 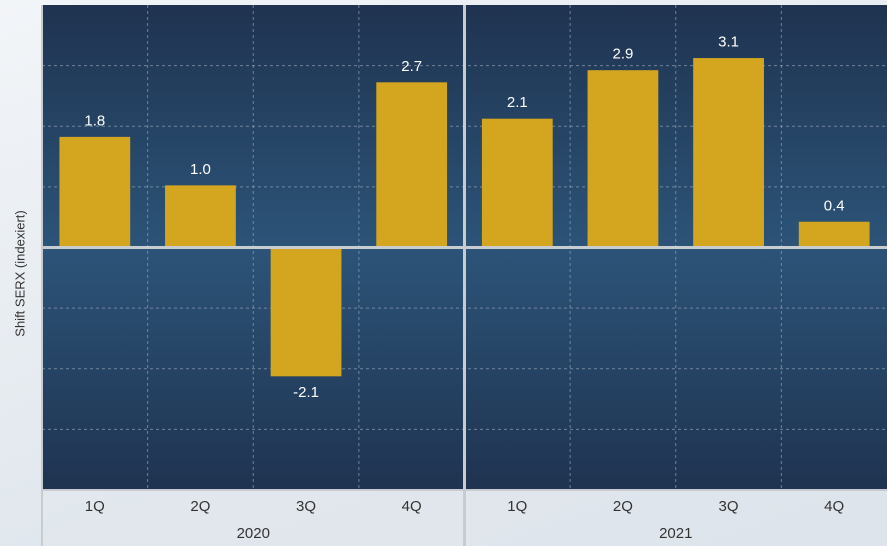 I want to click on value-label: 2.7, so click(x=411, y=66).